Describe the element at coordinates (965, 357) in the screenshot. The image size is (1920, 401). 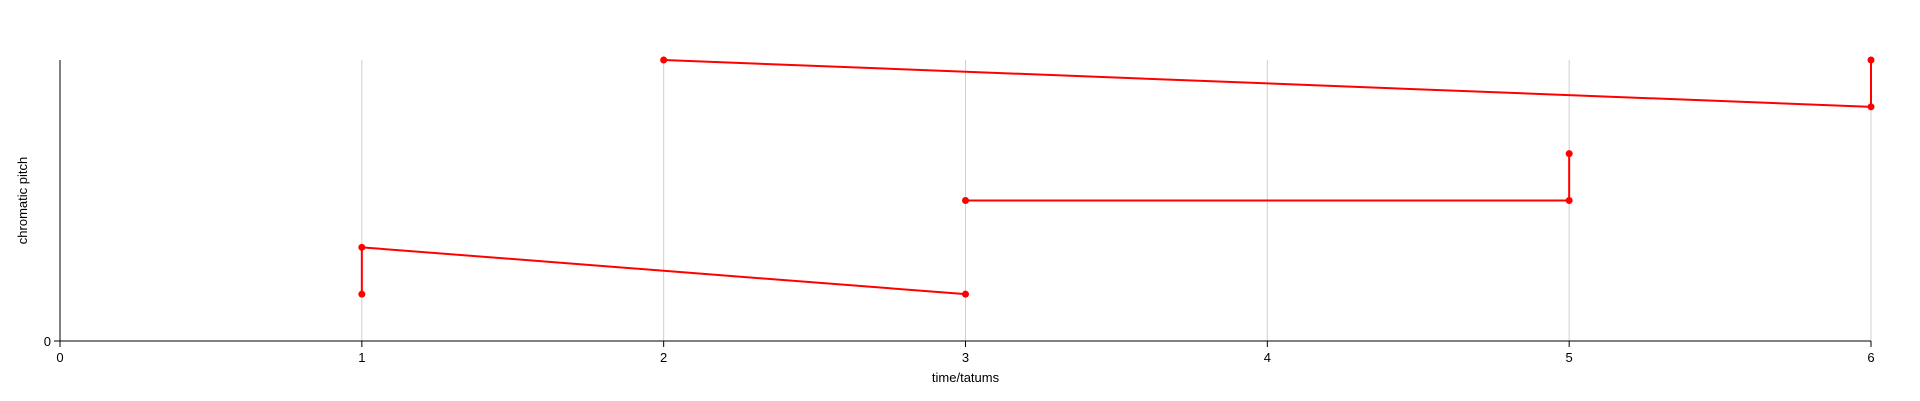
I see `x-tick-label-3: 3` at that location.